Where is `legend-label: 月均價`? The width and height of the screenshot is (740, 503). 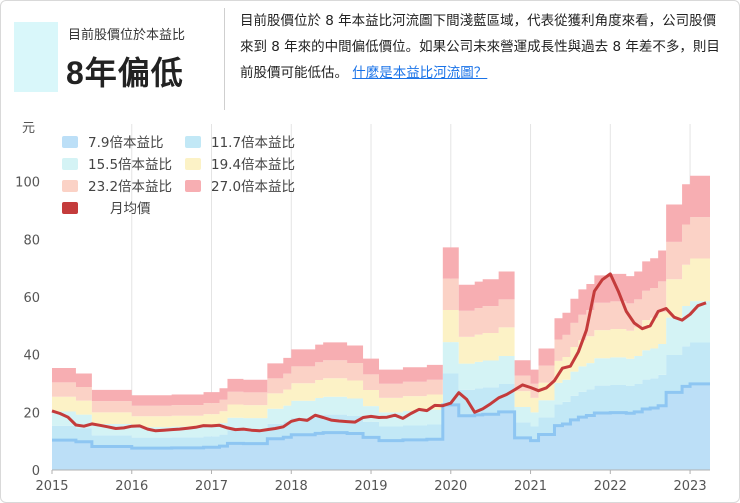 legend-label: 月均價 is located at coordinates (130, 209).